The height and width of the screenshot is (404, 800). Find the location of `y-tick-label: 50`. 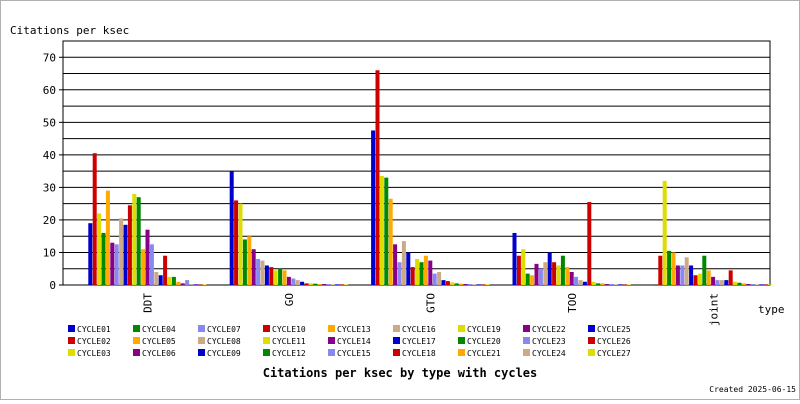

y-tick-label: 50 is located at coordinates (49, 122).